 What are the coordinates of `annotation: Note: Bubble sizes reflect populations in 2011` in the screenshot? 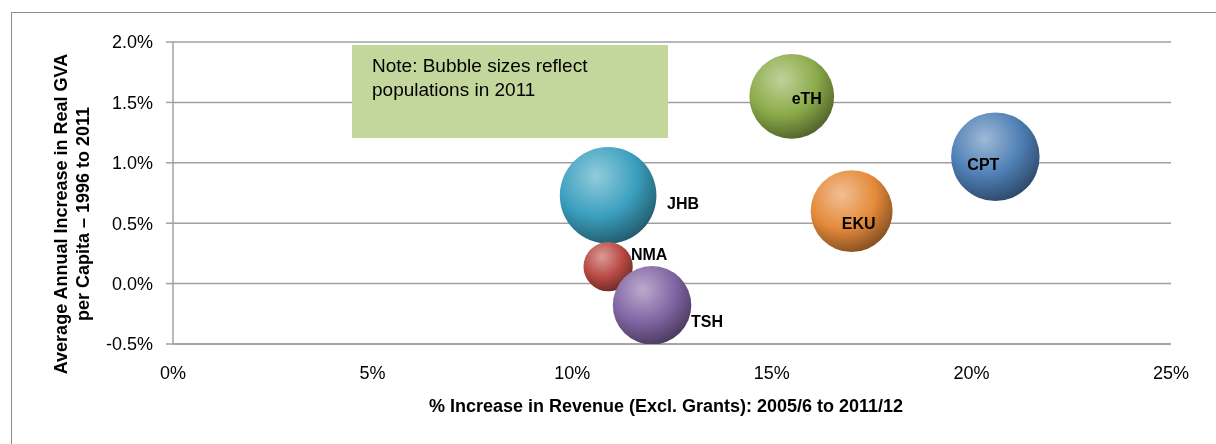 It's located at (480, 78).